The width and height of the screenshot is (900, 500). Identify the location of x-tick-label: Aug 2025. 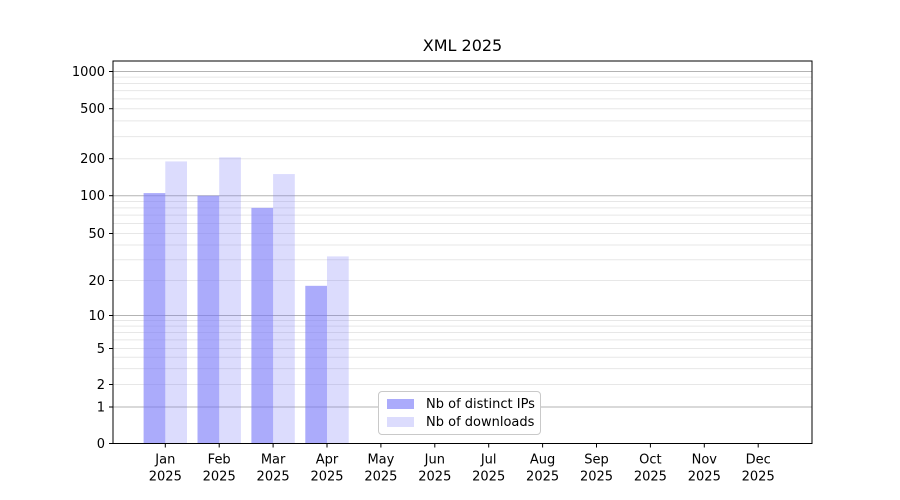
(542, 469).